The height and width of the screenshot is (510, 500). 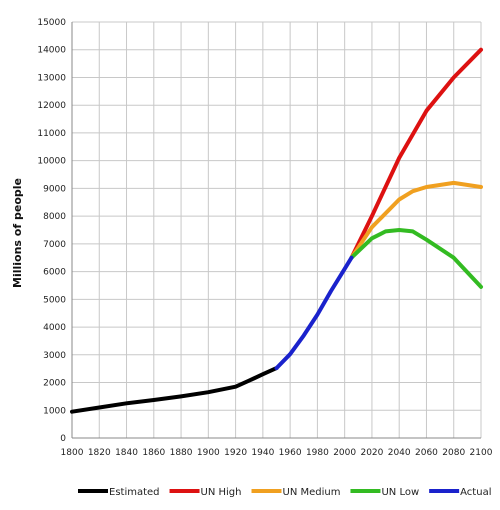 What do you see at coordinates (221, 492) in the screenshot?
I see `legend-label: UN High` at bounding box center [221, 492].